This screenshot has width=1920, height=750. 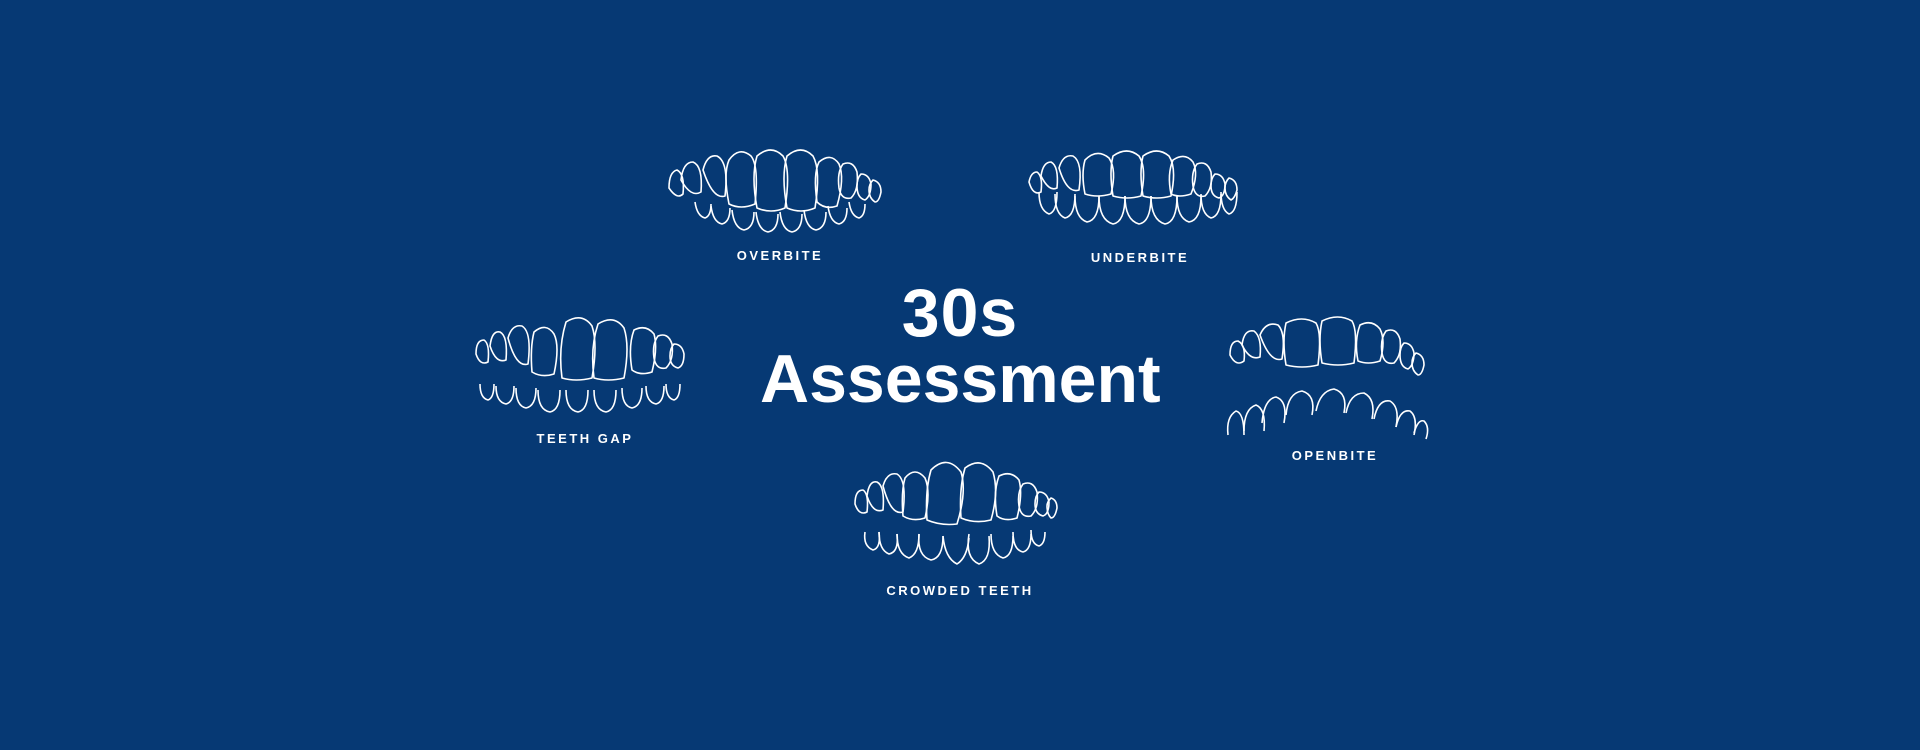 I want to click on underbite-item: UNDERBITE, so click(x=1140, y=207).